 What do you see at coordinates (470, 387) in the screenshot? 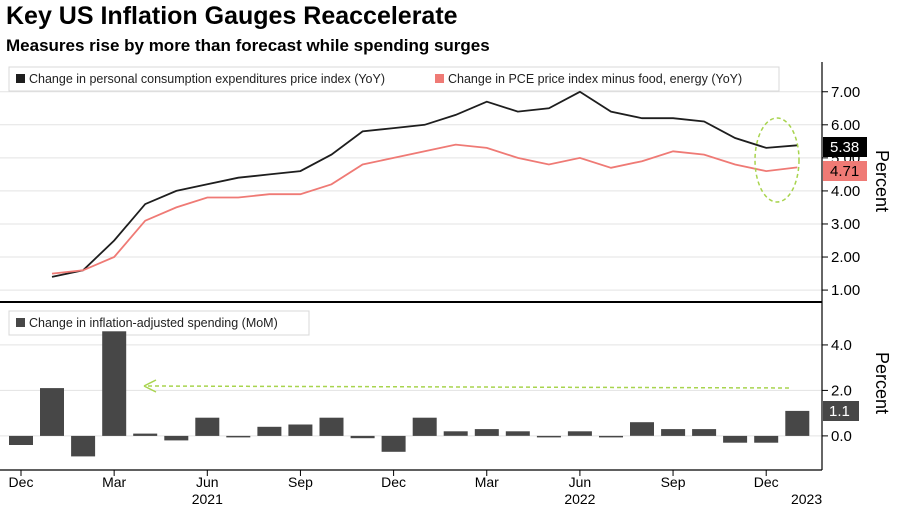
I see `trend-arrow-line` at bounding box center [470, 387].